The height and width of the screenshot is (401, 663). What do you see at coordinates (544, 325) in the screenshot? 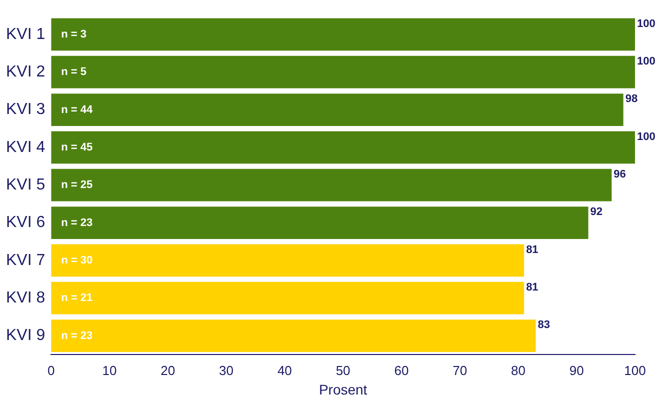
I see `data-label: 83` at bounding box center [544, 325].